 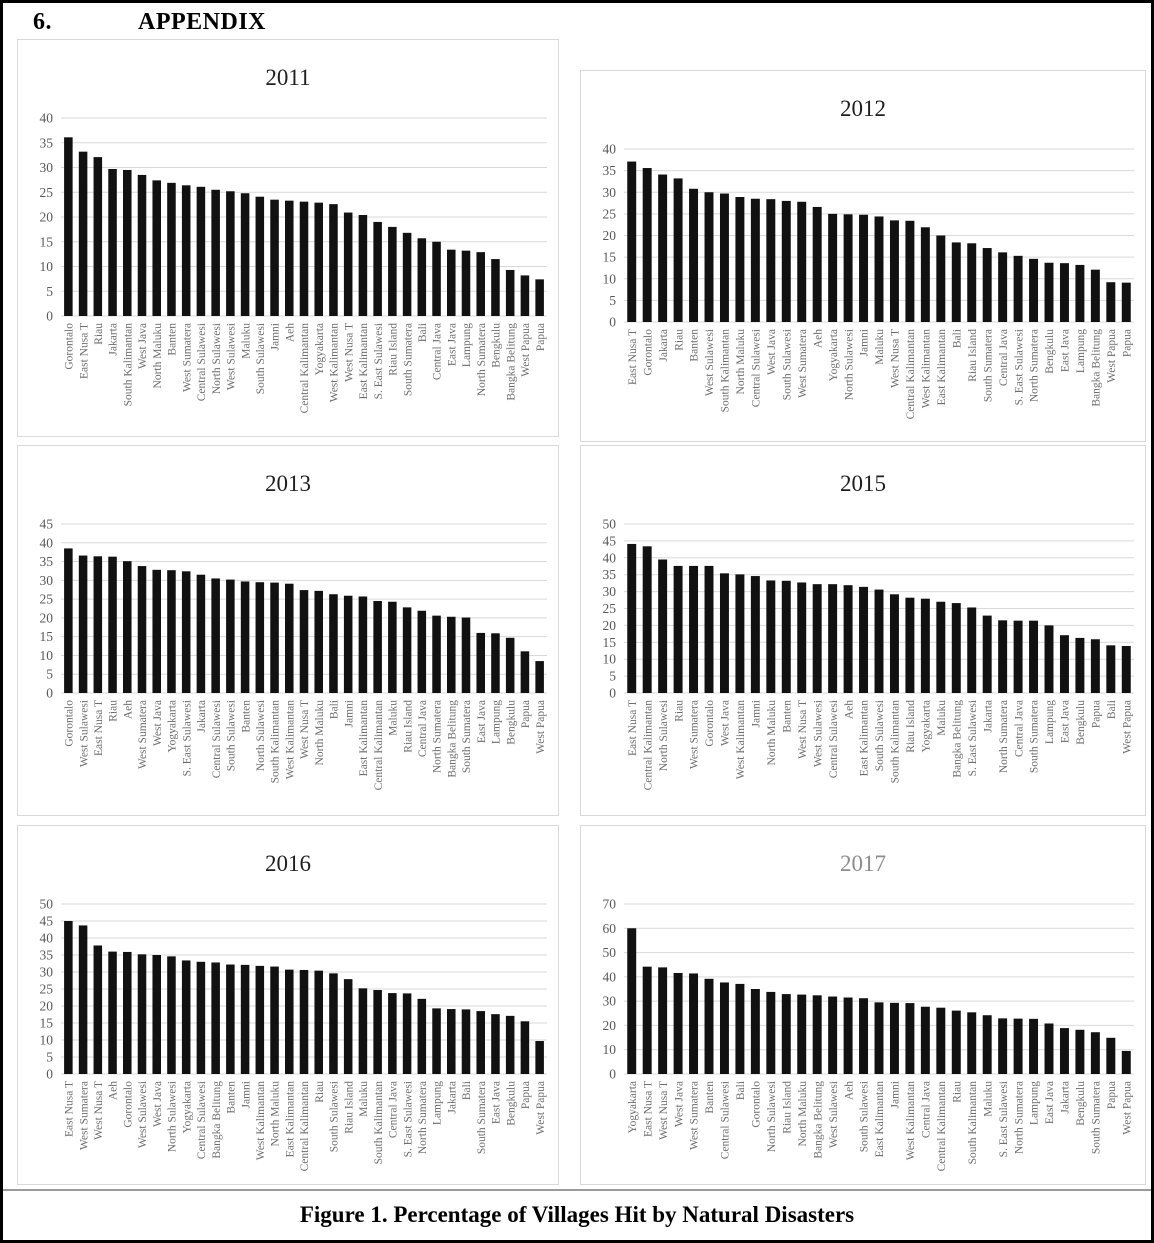 I want to click on x-axis-category-label: North Sulawesi, so click(x=217, y=358).